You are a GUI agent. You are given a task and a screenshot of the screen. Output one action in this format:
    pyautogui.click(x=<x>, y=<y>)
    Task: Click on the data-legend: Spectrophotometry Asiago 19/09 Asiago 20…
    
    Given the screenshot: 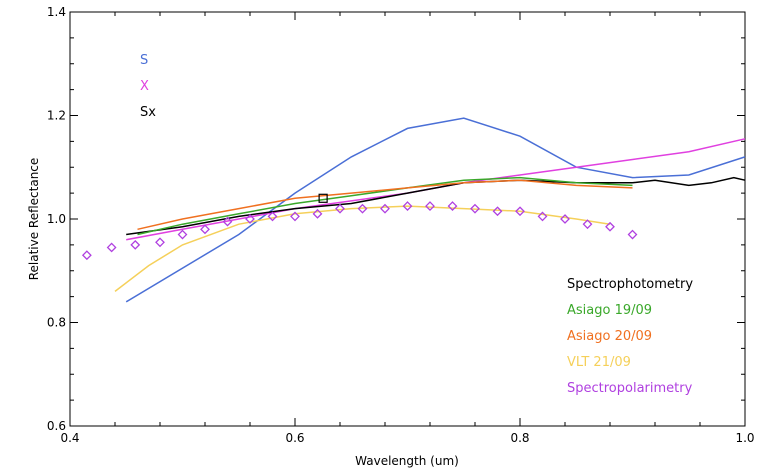 What is the action you would take?
    pyautogui.click(x=630, y=336)
    